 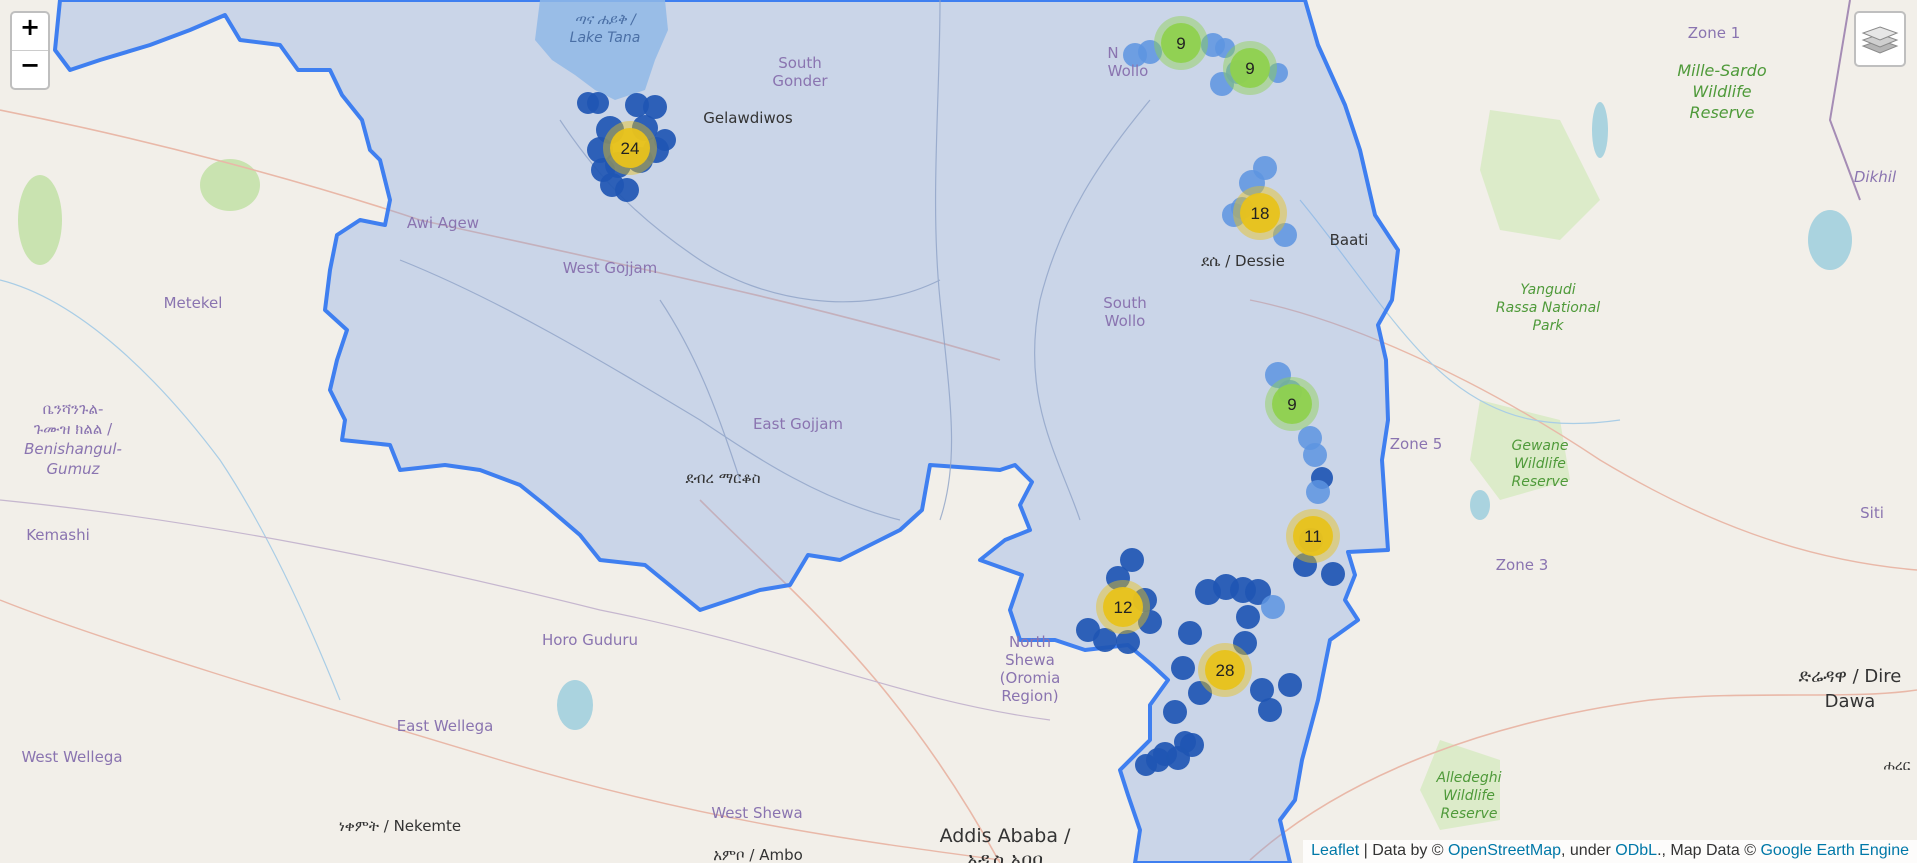 What do you see at coordinates (445, 726) in the screenshot?
I see `zone-label: East Wellega` at bounding box center [445, 726].